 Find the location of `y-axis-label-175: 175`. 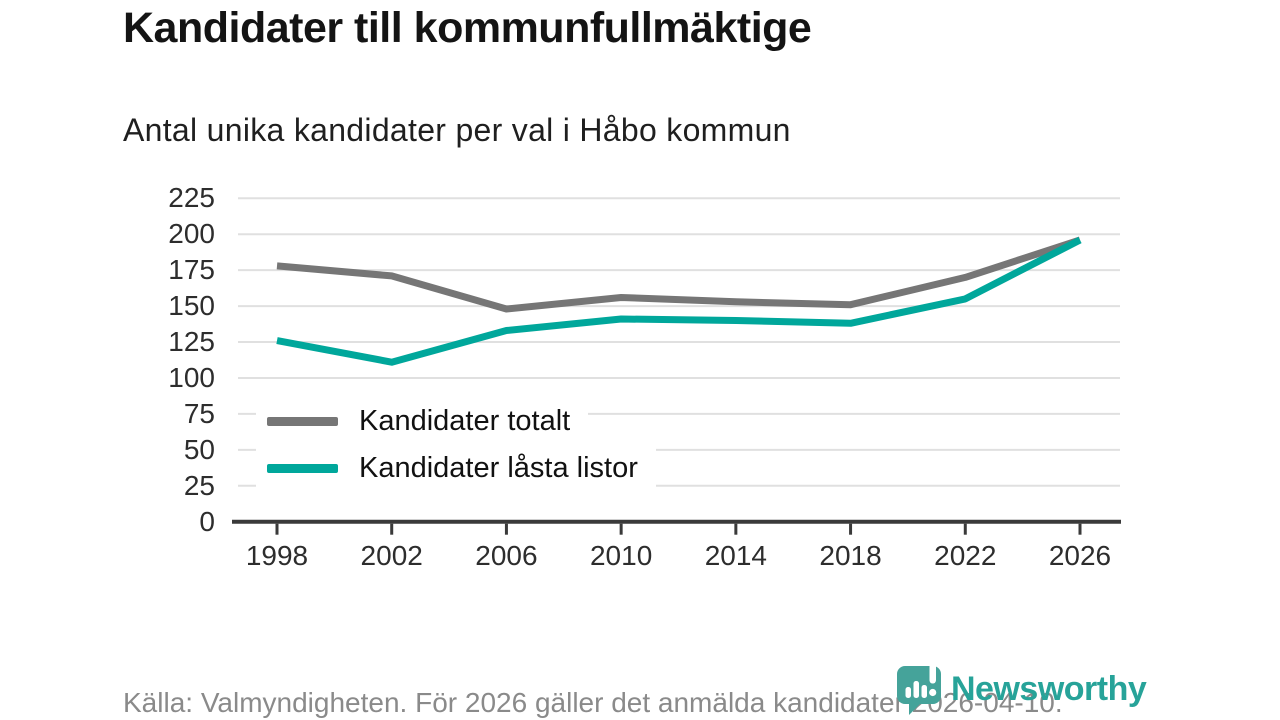

y-axis-label-175: 175 is located at coordinates (191, 270).